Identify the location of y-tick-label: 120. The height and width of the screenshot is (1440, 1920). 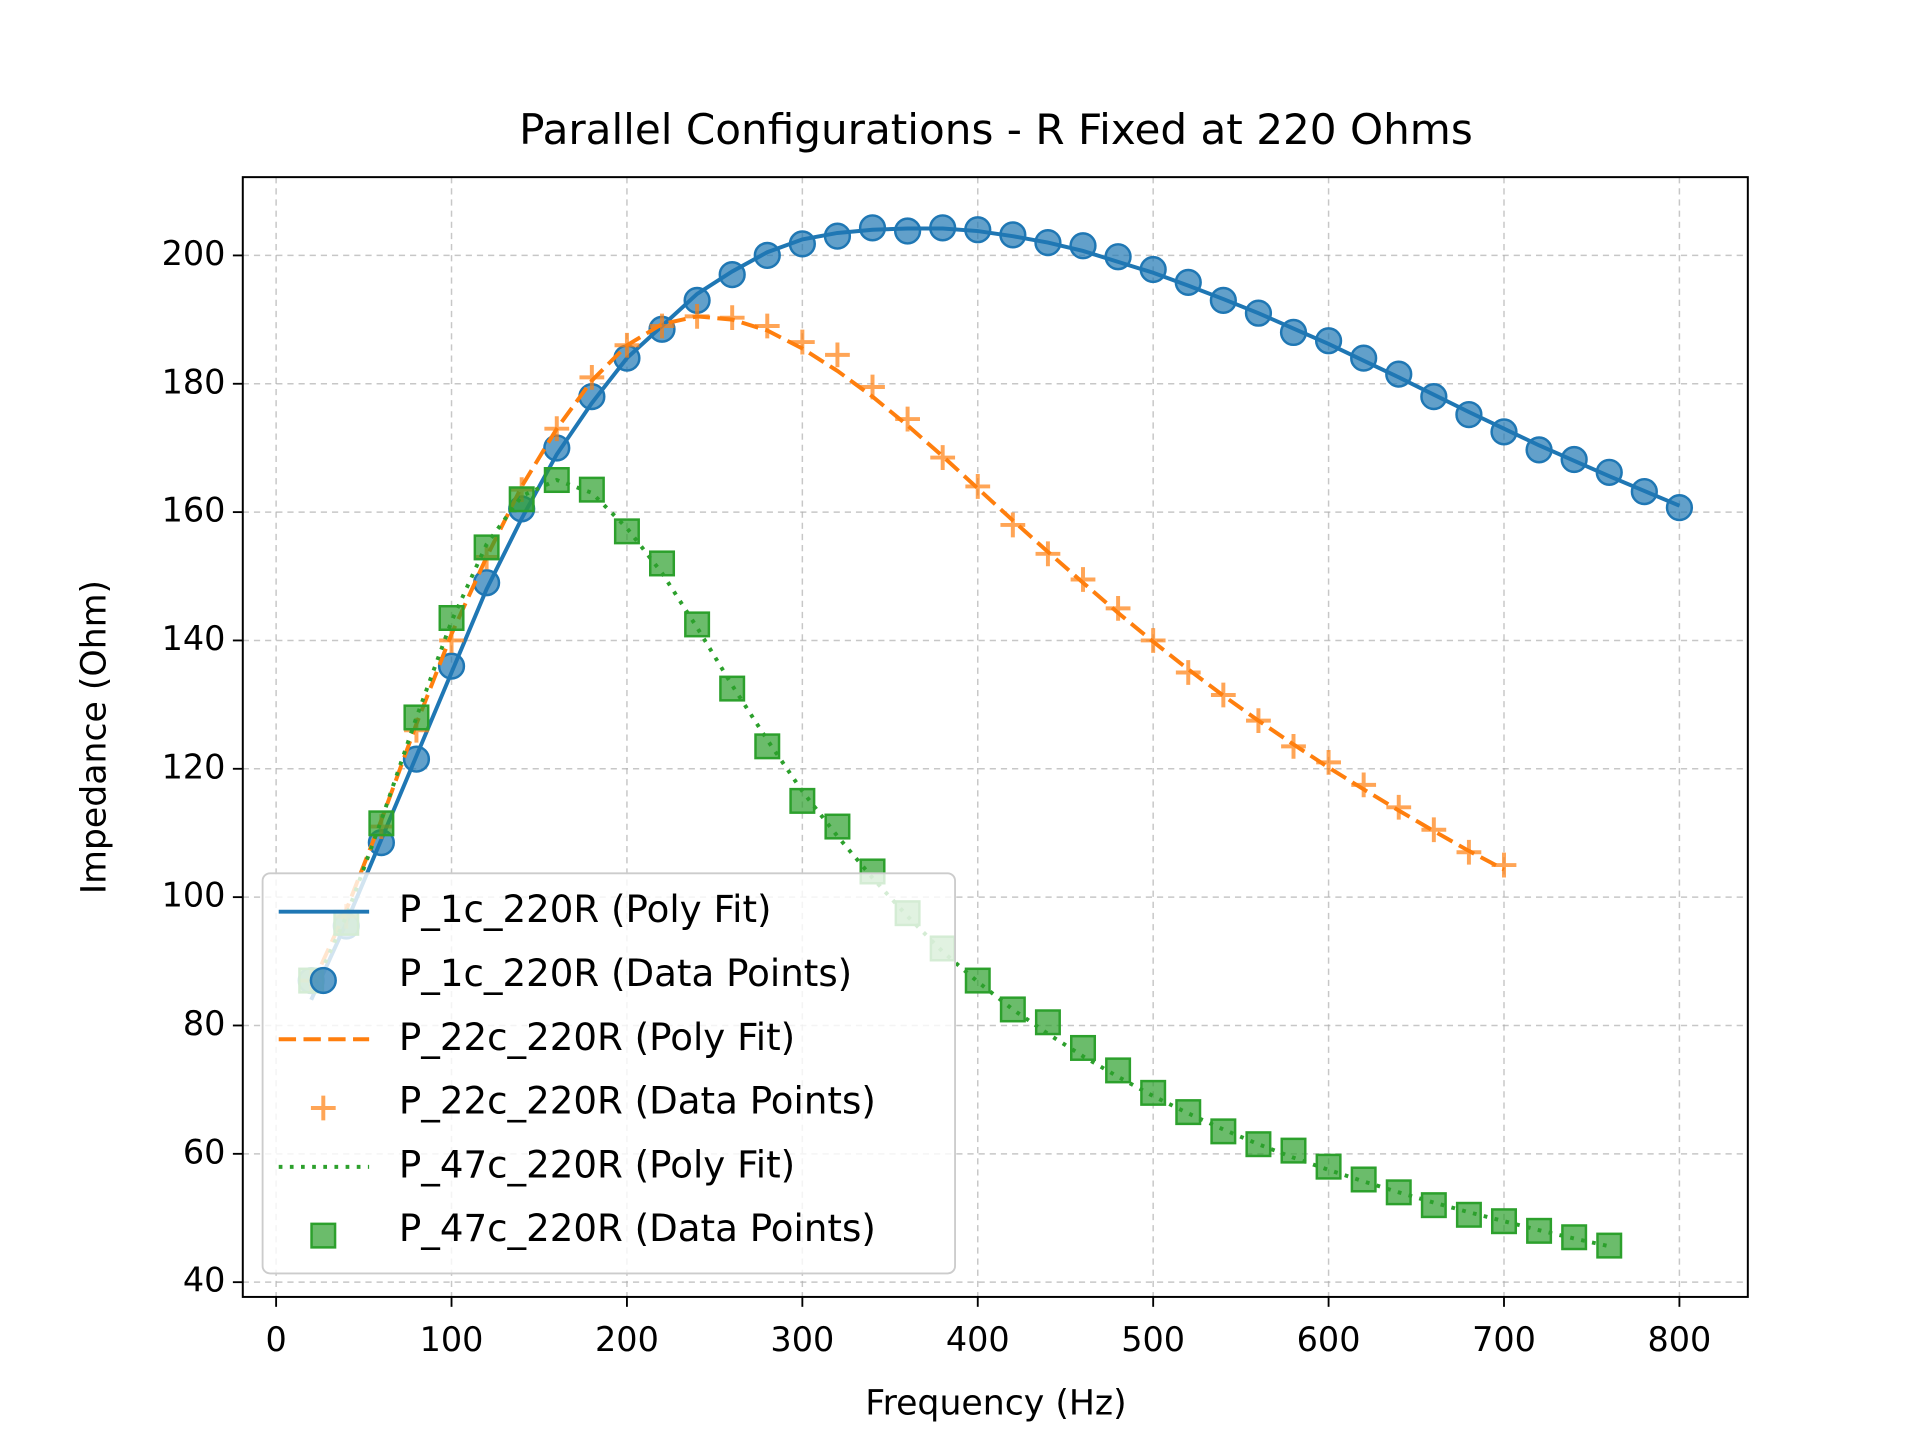
(194, 766).